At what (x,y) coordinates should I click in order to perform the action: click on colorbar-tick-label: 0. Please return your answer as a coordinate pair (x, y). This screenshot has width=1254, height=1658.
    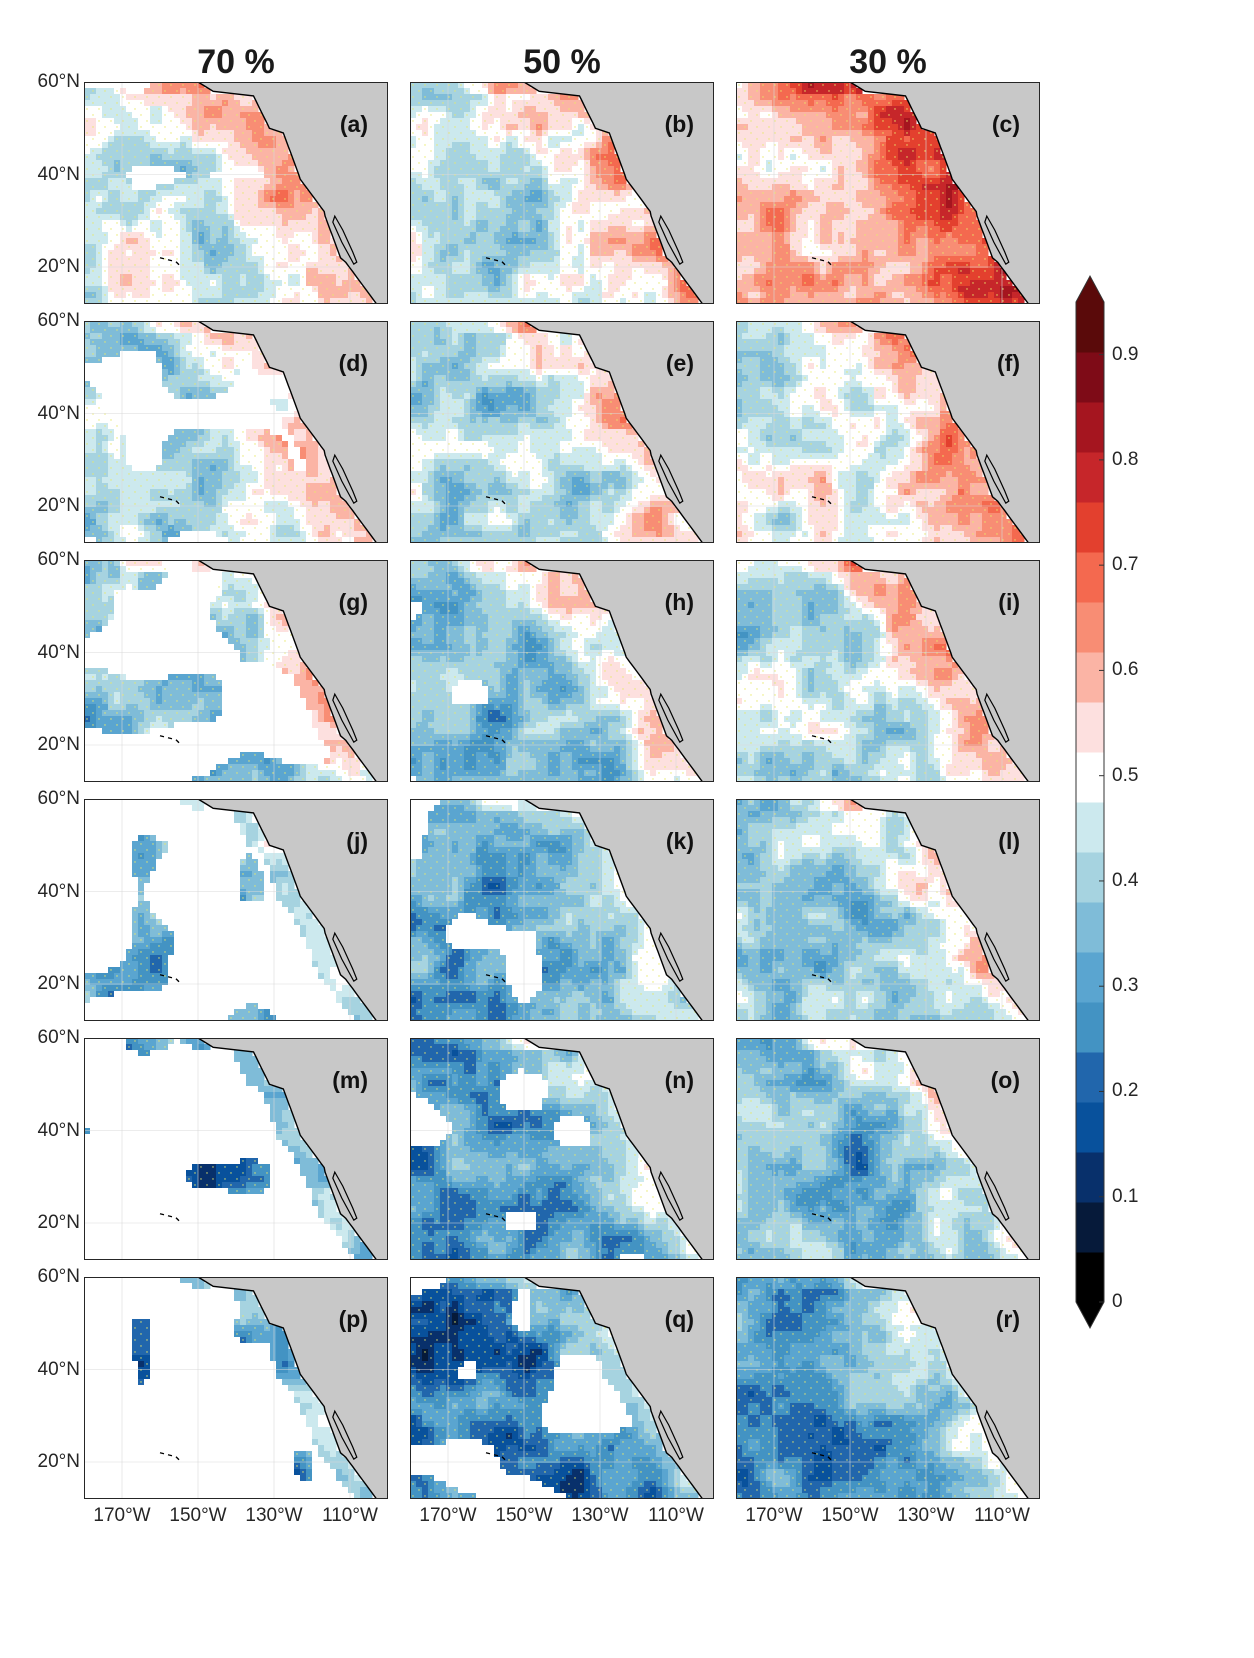
    Looking at the image, I should click on (1142, 1302).